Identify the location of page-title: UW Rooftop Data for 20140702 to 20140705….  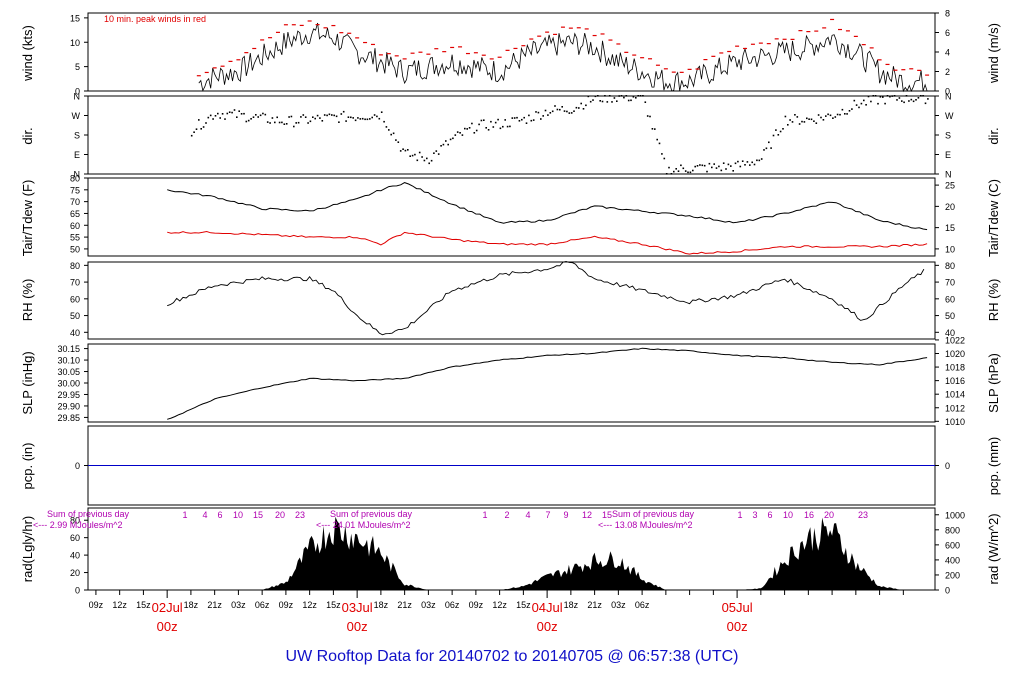
(512, 656).